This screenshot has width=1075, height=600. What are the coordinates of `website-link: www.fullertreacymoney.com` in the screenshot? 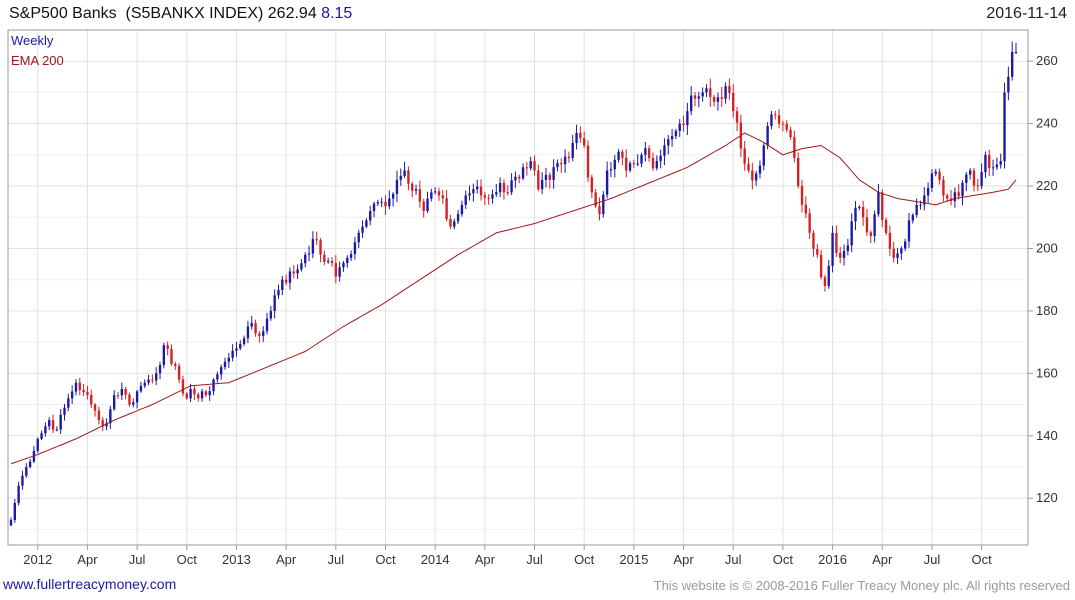 It's located at (90, 584).